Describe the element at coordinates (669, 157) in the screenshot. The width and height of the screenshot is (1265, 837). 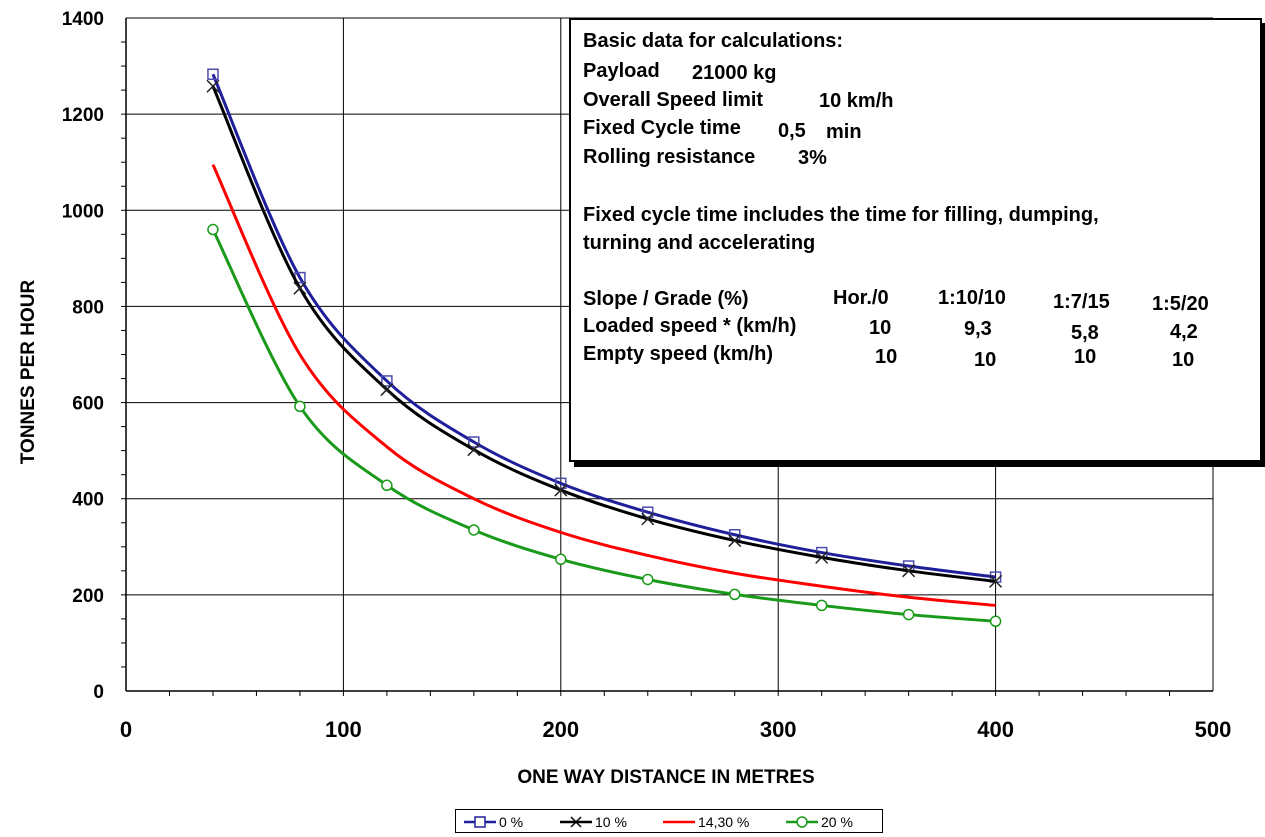
I see `rolling-resistance-label: Rolling resistance` at that location.